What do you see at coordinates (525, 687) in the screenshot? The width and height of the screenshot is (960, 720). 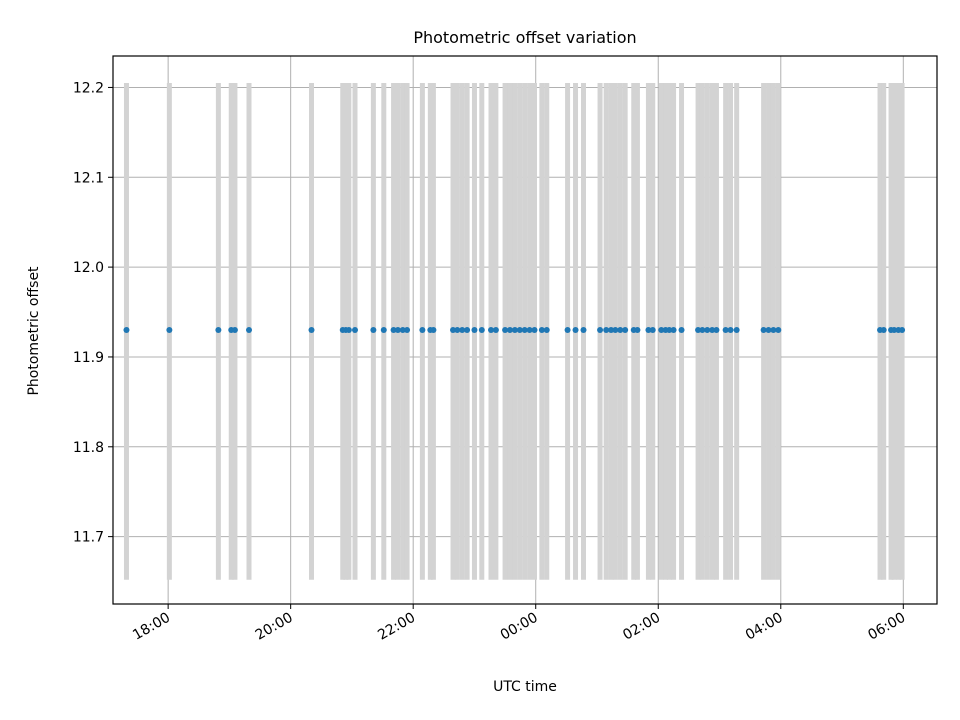 I see `x-axis-label: UTC time` at bounding box center [525, 687].